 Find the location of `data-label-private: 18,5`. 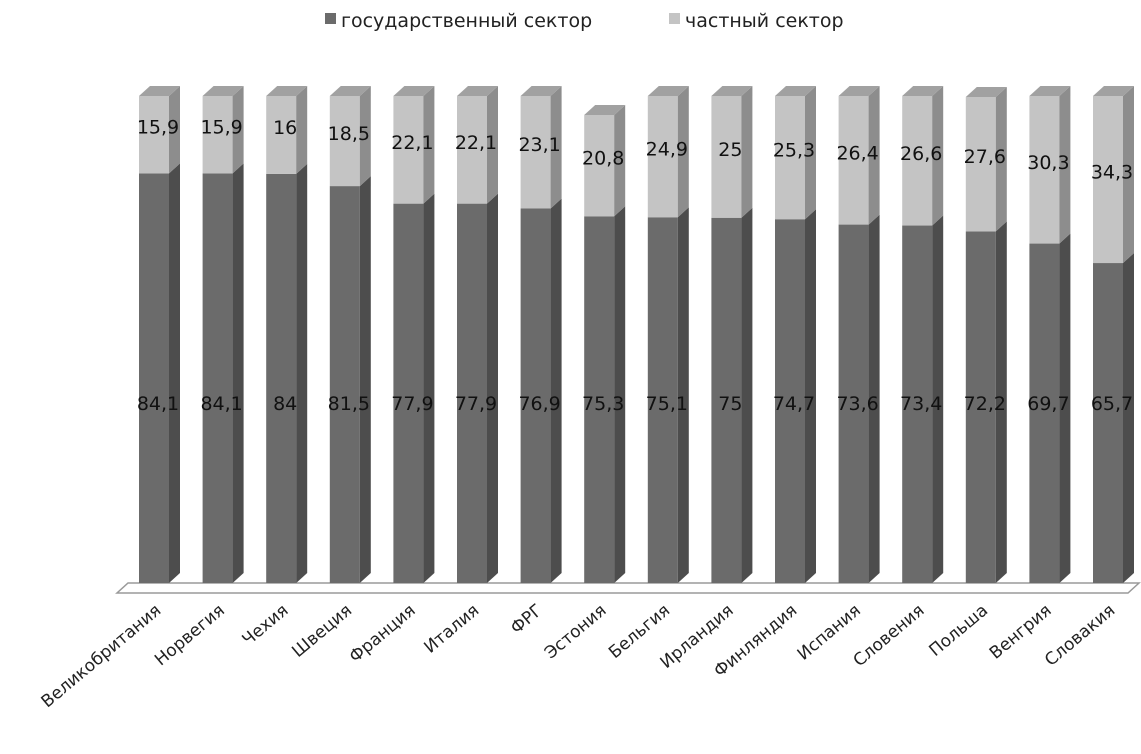

data-label-private: 18,5 is located at coordinates (349, 134).